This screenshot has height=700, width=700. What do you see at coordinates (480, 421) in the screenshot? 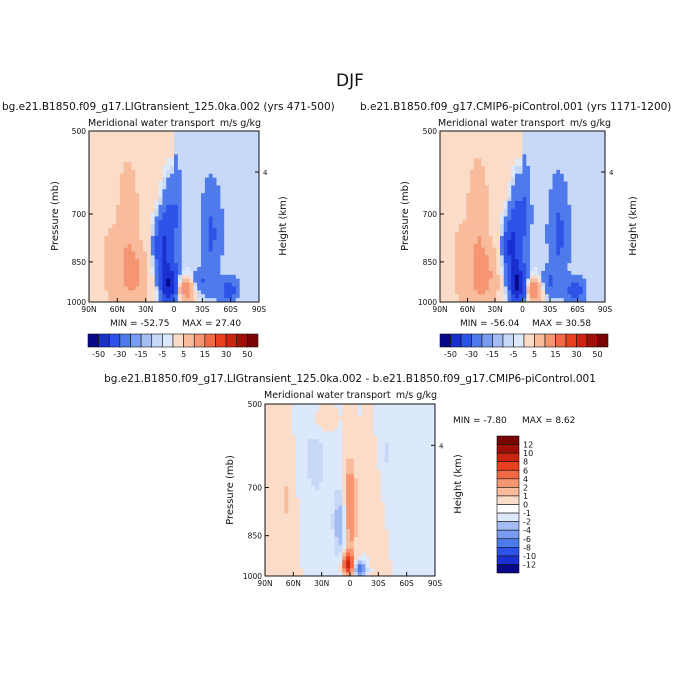
I see `panel-diff-min-label: MIN = -7.80` at bounding box center [480, 421].